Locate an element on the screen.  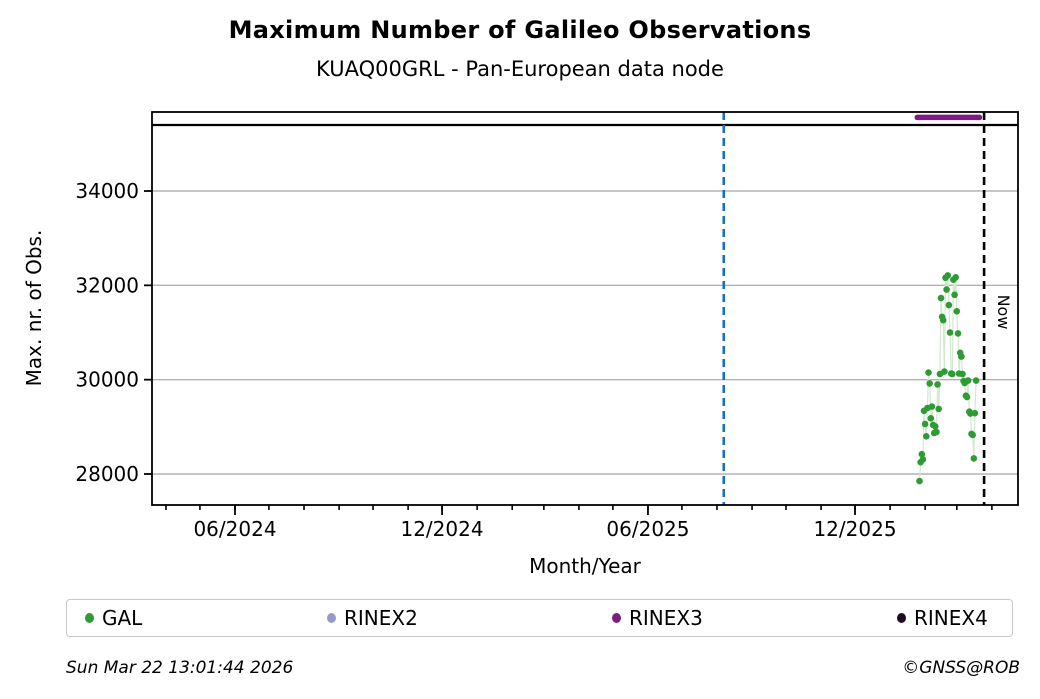
legend-item-rinex4: RINEX4 is located at coordinates (942, 617).